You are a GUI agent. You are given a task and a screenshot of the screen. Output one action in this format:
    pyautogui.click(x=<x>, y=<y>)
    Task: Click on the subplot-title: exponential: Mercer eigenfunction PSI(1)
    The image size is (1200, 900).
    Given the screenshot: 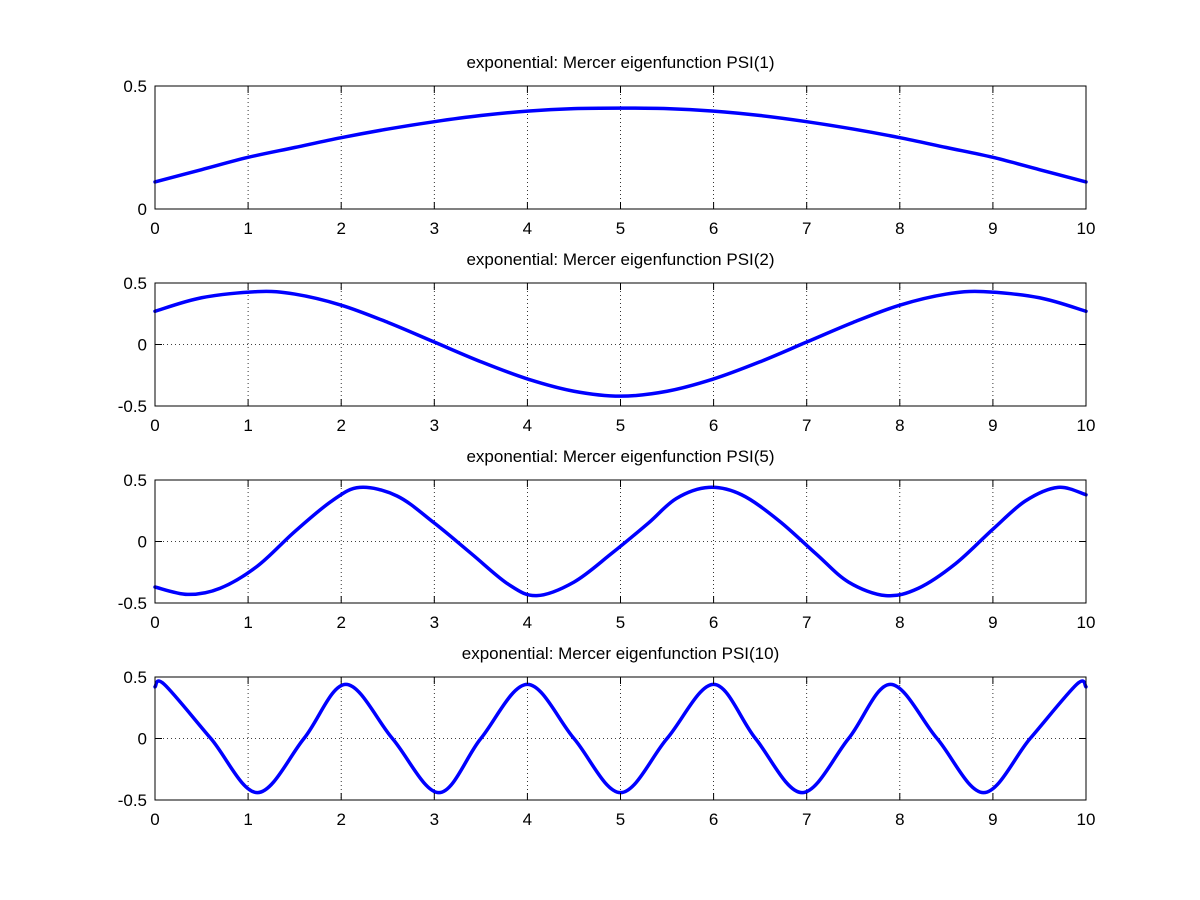 What is the action you would take?
    pyautogui.click(x=620, y=62)
    